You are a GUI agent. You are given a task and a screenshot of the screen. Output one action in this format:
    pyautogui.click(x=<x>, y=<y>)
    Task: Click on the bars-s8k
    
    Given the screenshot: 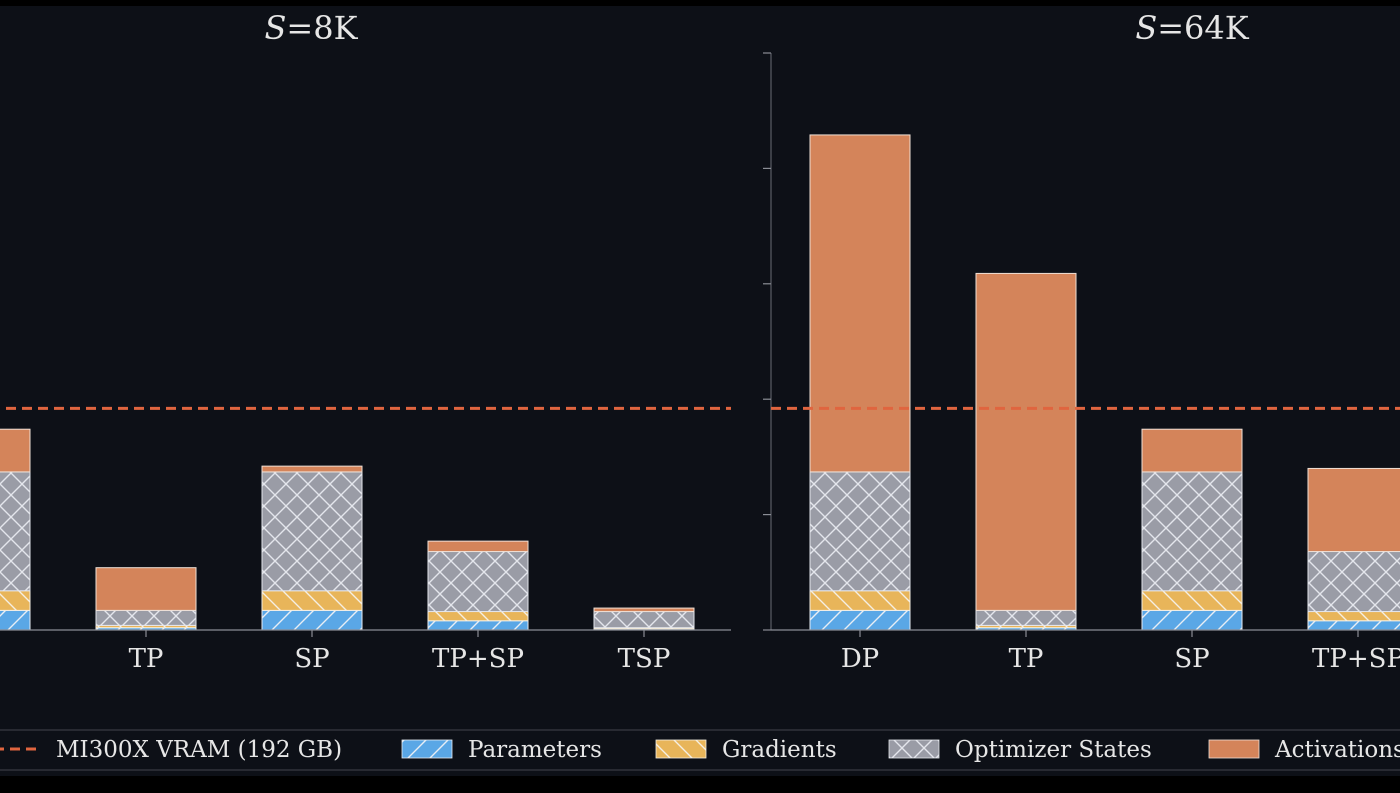 What is the action you would take?
    pyautogui.click(x=347, y=529)
    